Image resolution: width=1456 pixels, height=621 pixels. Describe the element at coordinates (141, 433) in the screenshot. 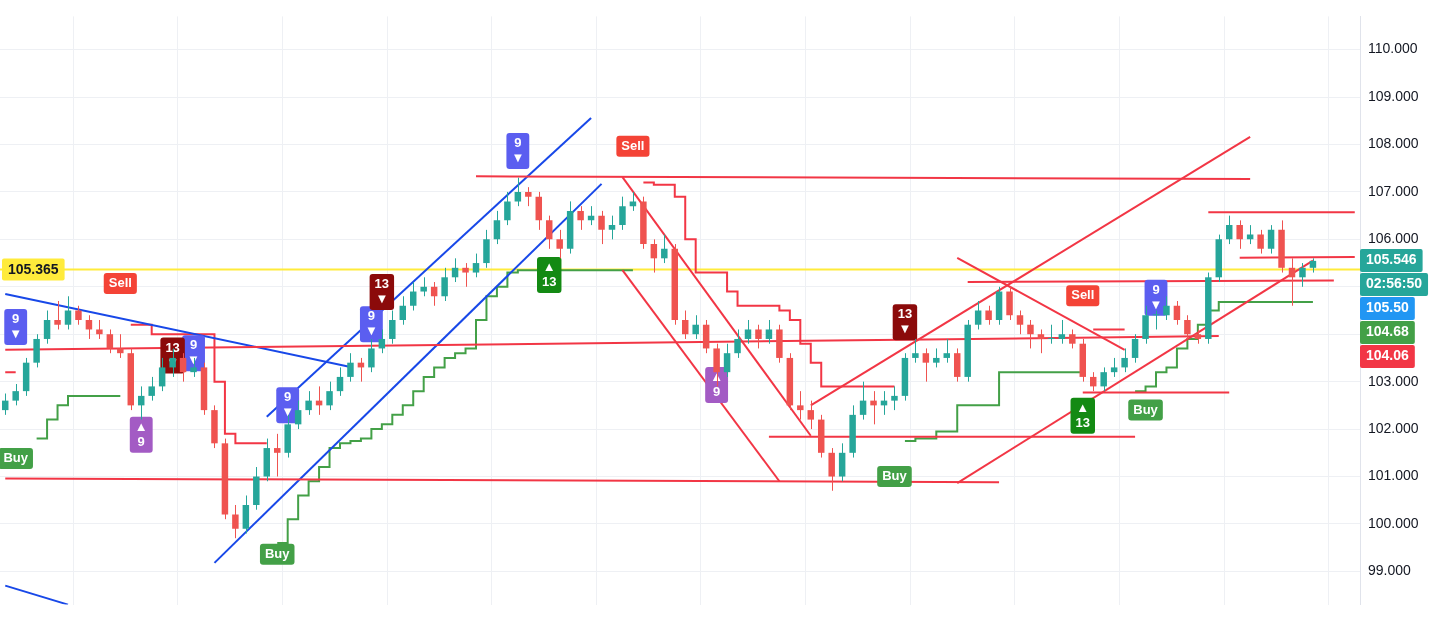

I see `text: ▲ 9` at that location.